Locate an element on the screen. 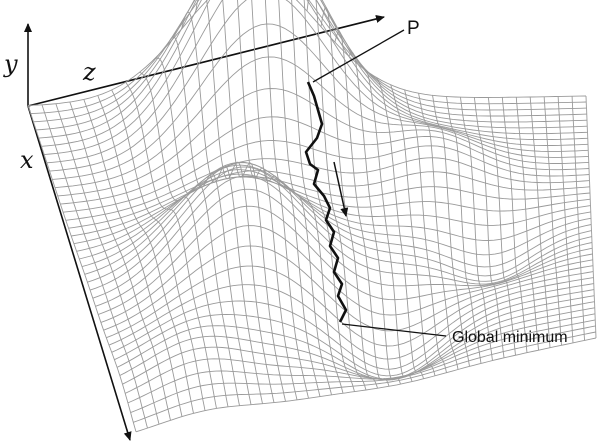 This screenshot has height=446, width=600. x-axis-line is located at coordinates (79, 273).